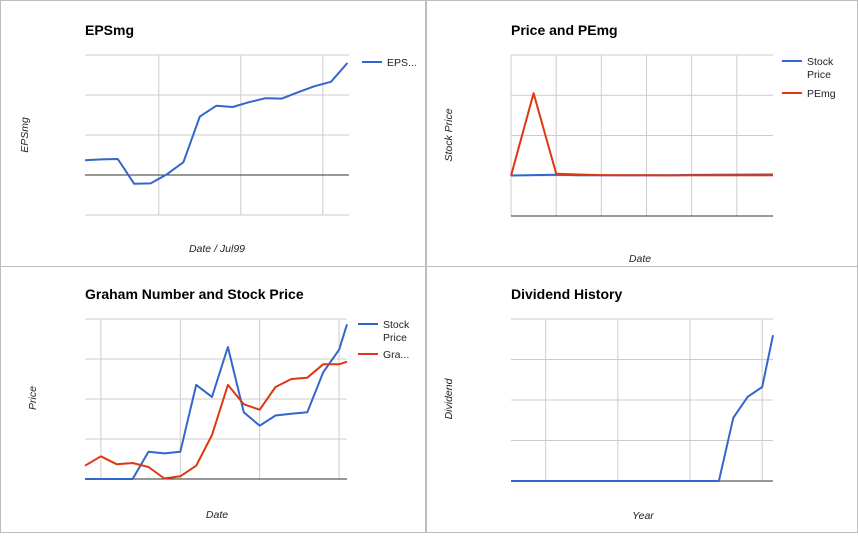 The width and height of the screenshot is (858, 536). I want to click on x-axis-label: Year, so click(643, 516).